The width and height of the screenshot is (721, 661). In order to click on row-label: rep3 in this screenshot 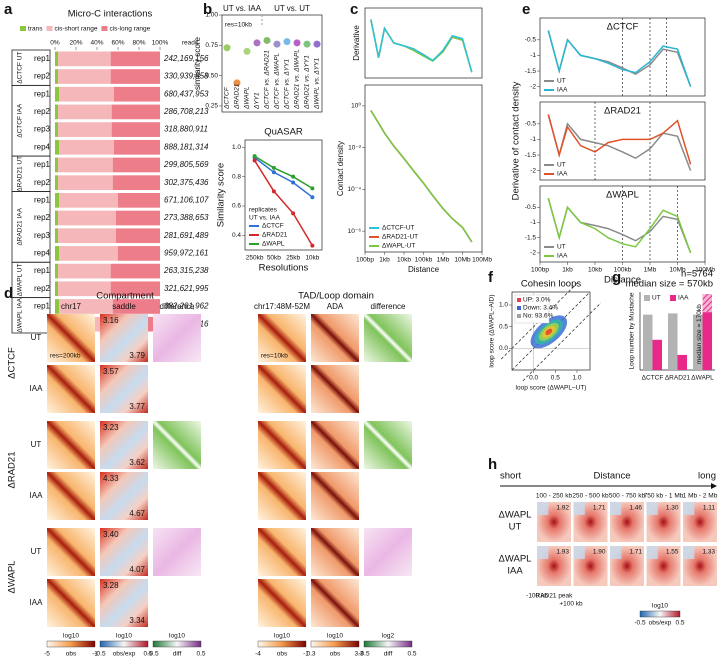, I will do `click(42, 129)`.